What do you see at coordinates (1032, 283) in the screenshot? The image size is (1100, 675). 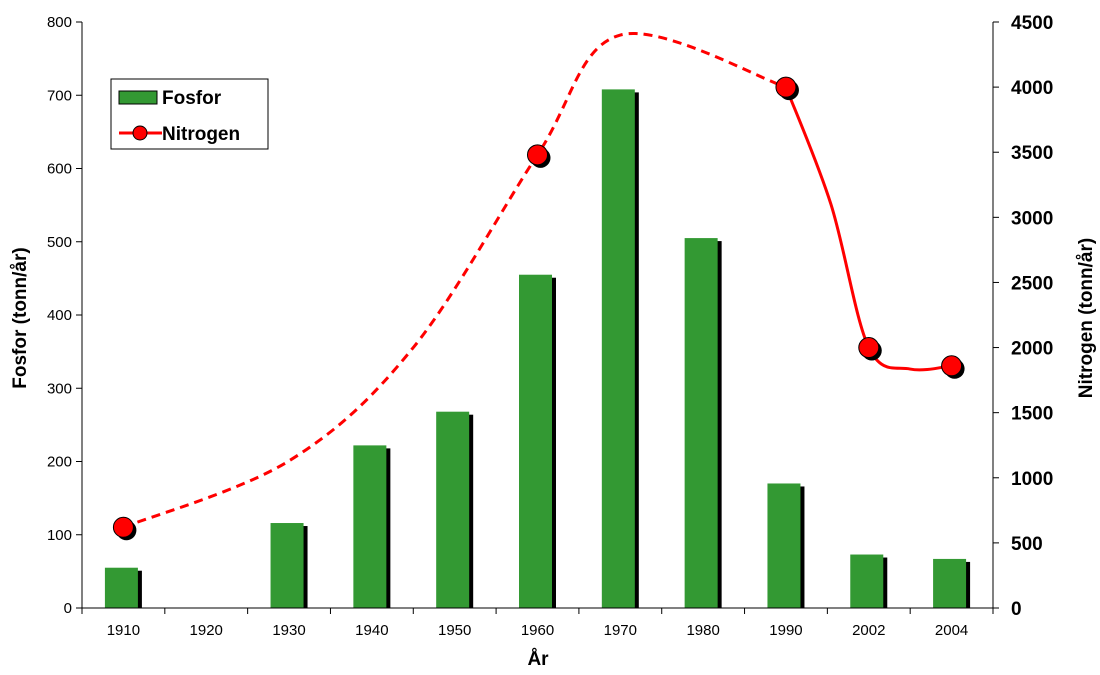 I see `right-tick-label: 2500` at bounding box center [1032, 283].